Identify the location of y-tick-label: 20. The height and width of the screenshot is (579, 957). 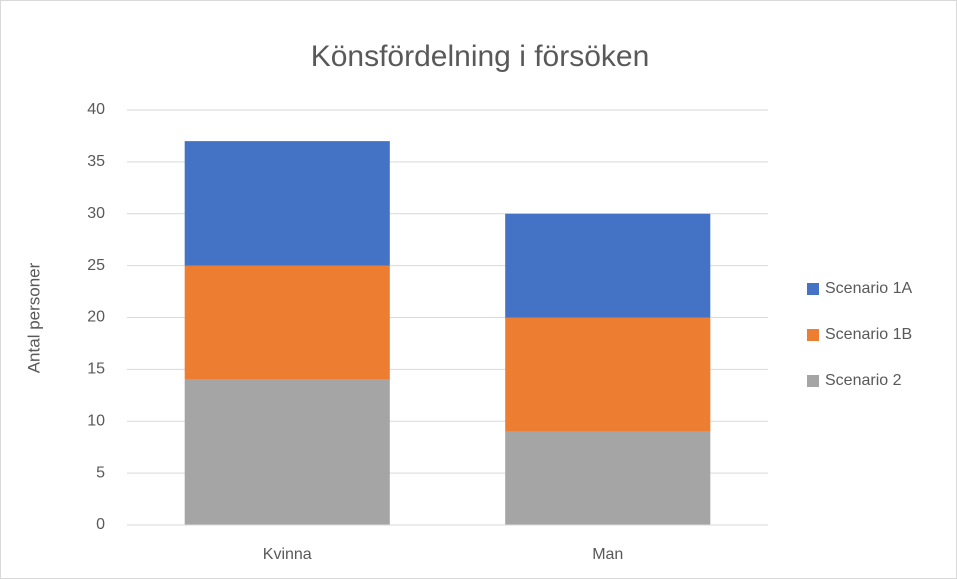
(96, 317).